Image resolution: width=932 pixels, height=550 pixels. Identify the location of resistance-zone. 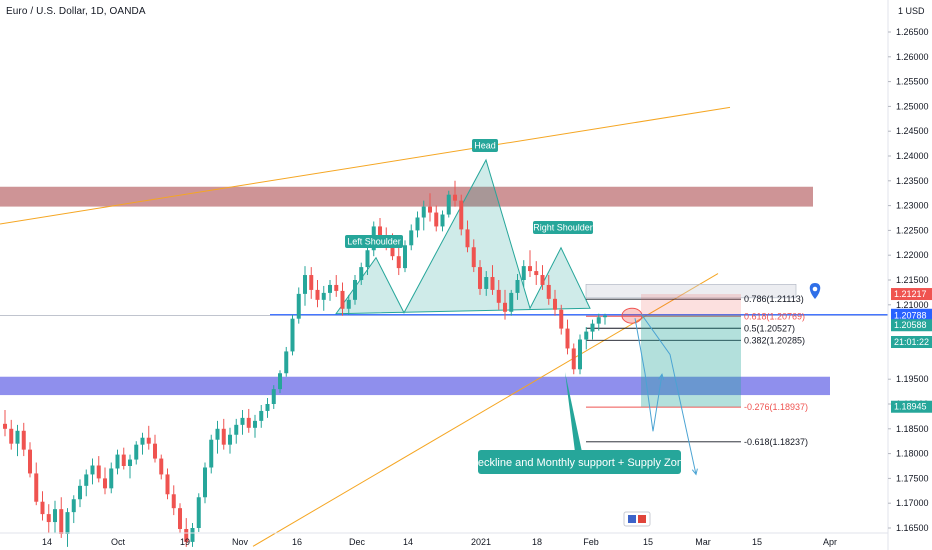
(406, 196).